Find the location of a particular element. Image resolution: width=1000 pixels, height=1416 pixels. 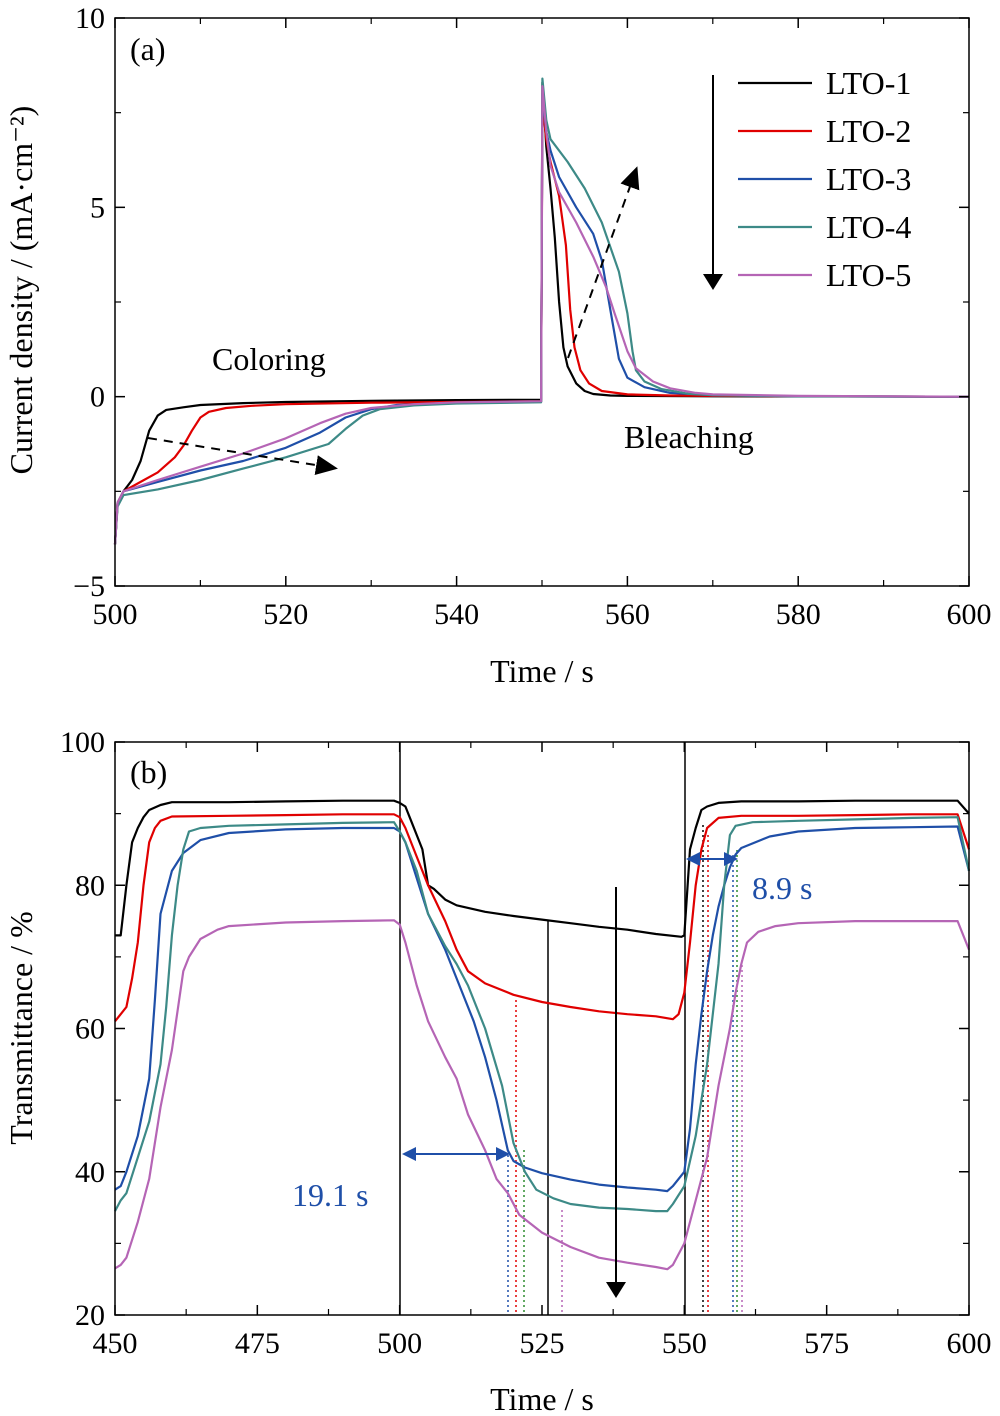

panel-b-y-tick-label: 40 is located at coordinates (90, 1172).